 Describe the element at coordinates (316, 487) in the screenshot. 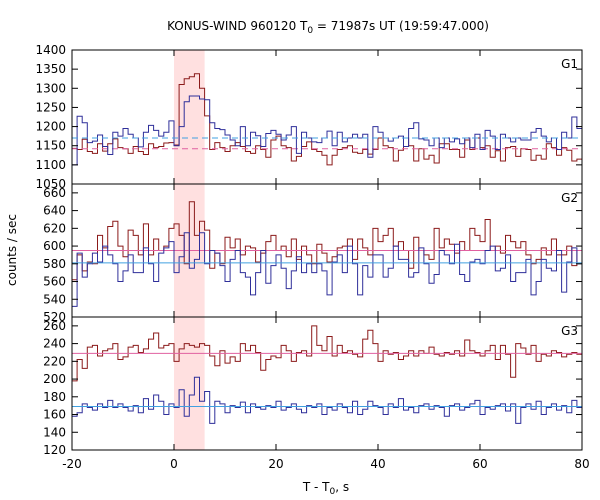

I see `x-axis-label-main: T - T` at that location.